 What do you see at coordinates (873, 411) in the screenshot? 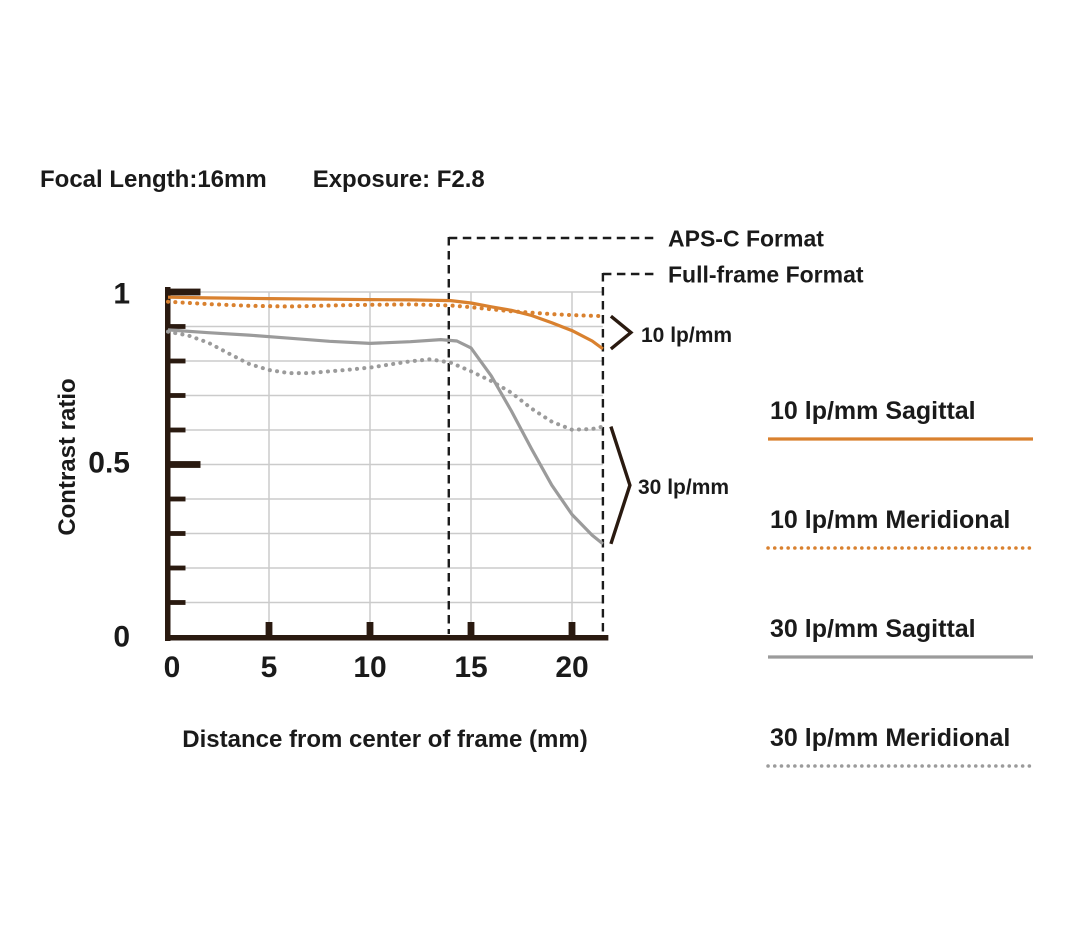
I see `legend-label-10-sagittal: 10 lp/mm Sagittal` at bounding box center [873, 411].